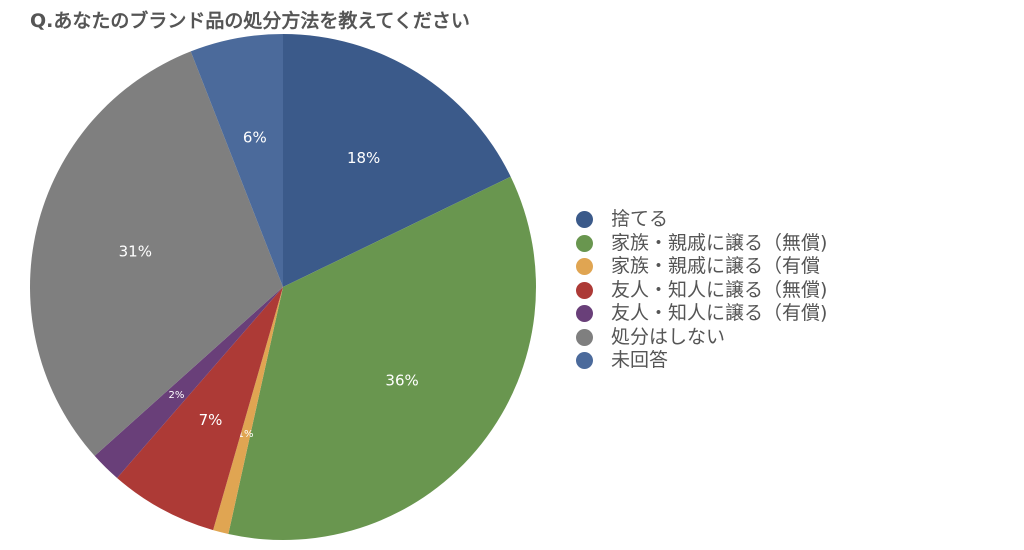  Describe the element at coordinates (701, 220) in the screenshot. I see `legend-item: 捨てる` at that location.